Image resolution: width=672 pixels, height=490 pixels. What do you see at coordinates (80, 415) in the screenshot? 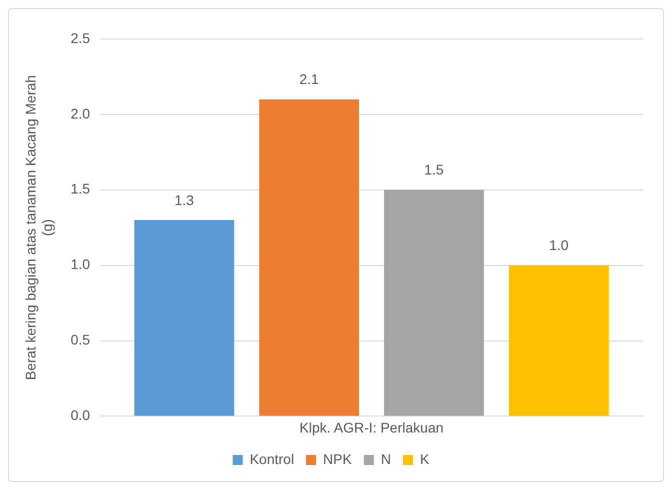
I see `y-tick-label: 0.0` at bounding box center [80, 415].